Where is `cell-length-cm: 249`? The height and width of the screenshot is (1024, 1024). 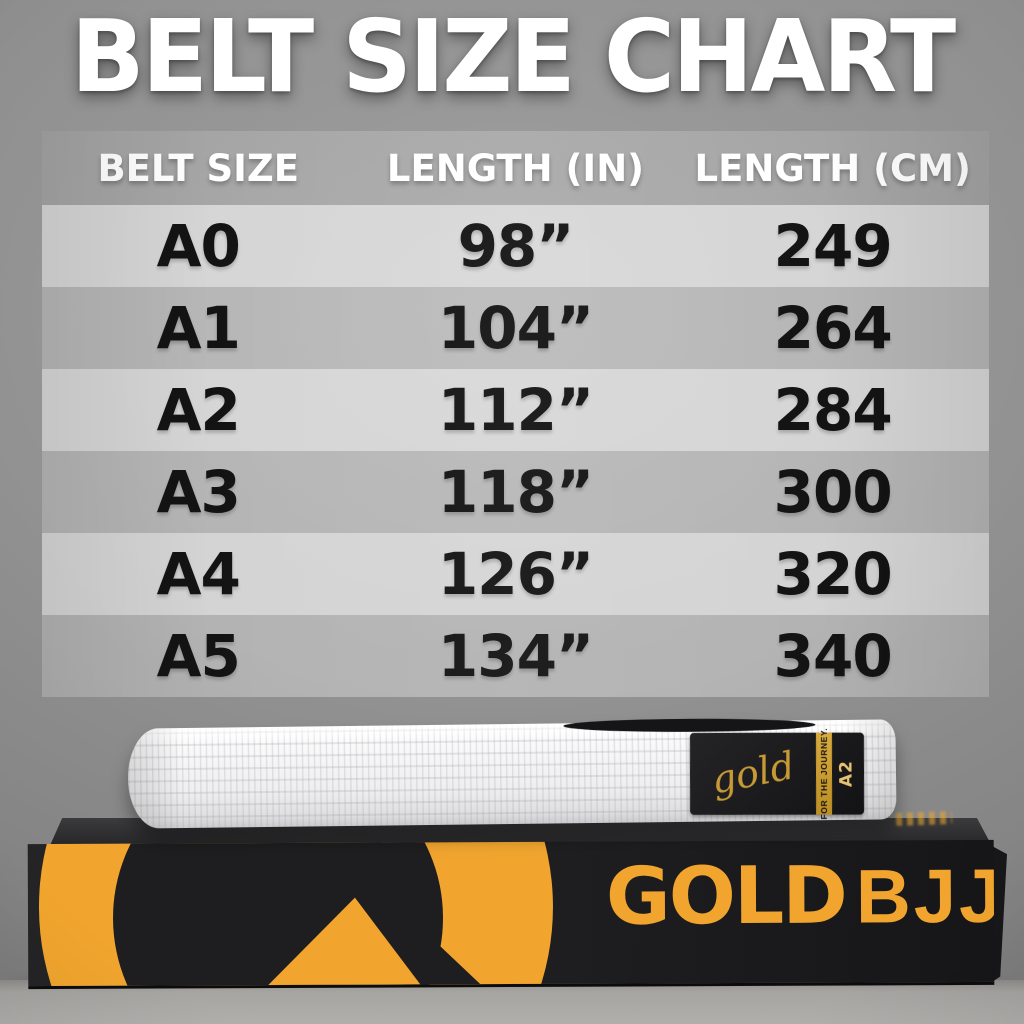 cell-length-cm: 249 is located at coordinates (833, 246).